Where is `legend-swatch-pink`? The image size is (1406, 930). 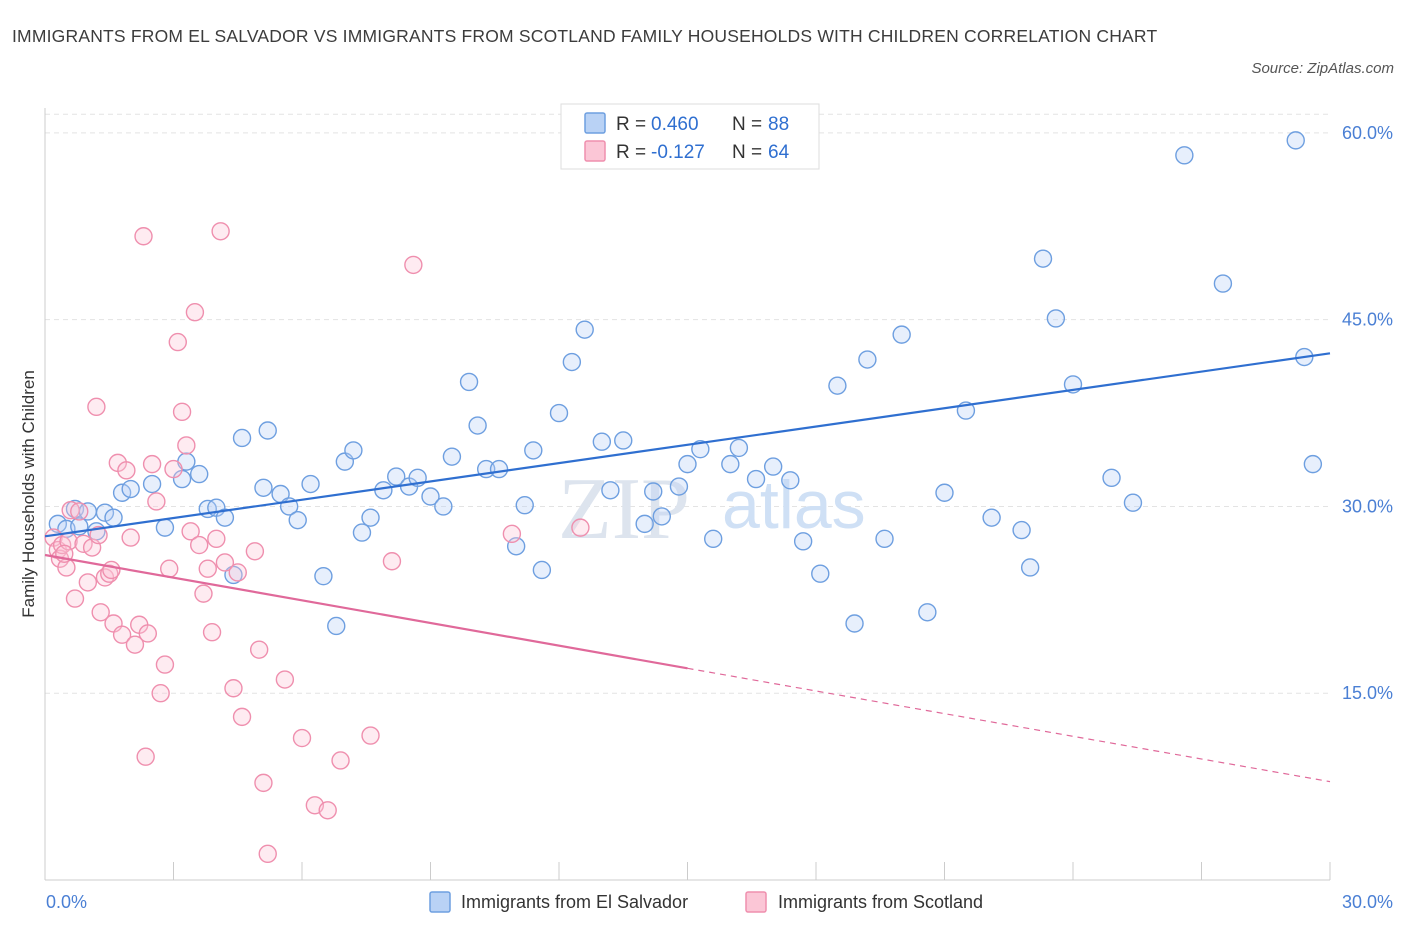
legend-swatch-pink is located at coordinates (595, 151).